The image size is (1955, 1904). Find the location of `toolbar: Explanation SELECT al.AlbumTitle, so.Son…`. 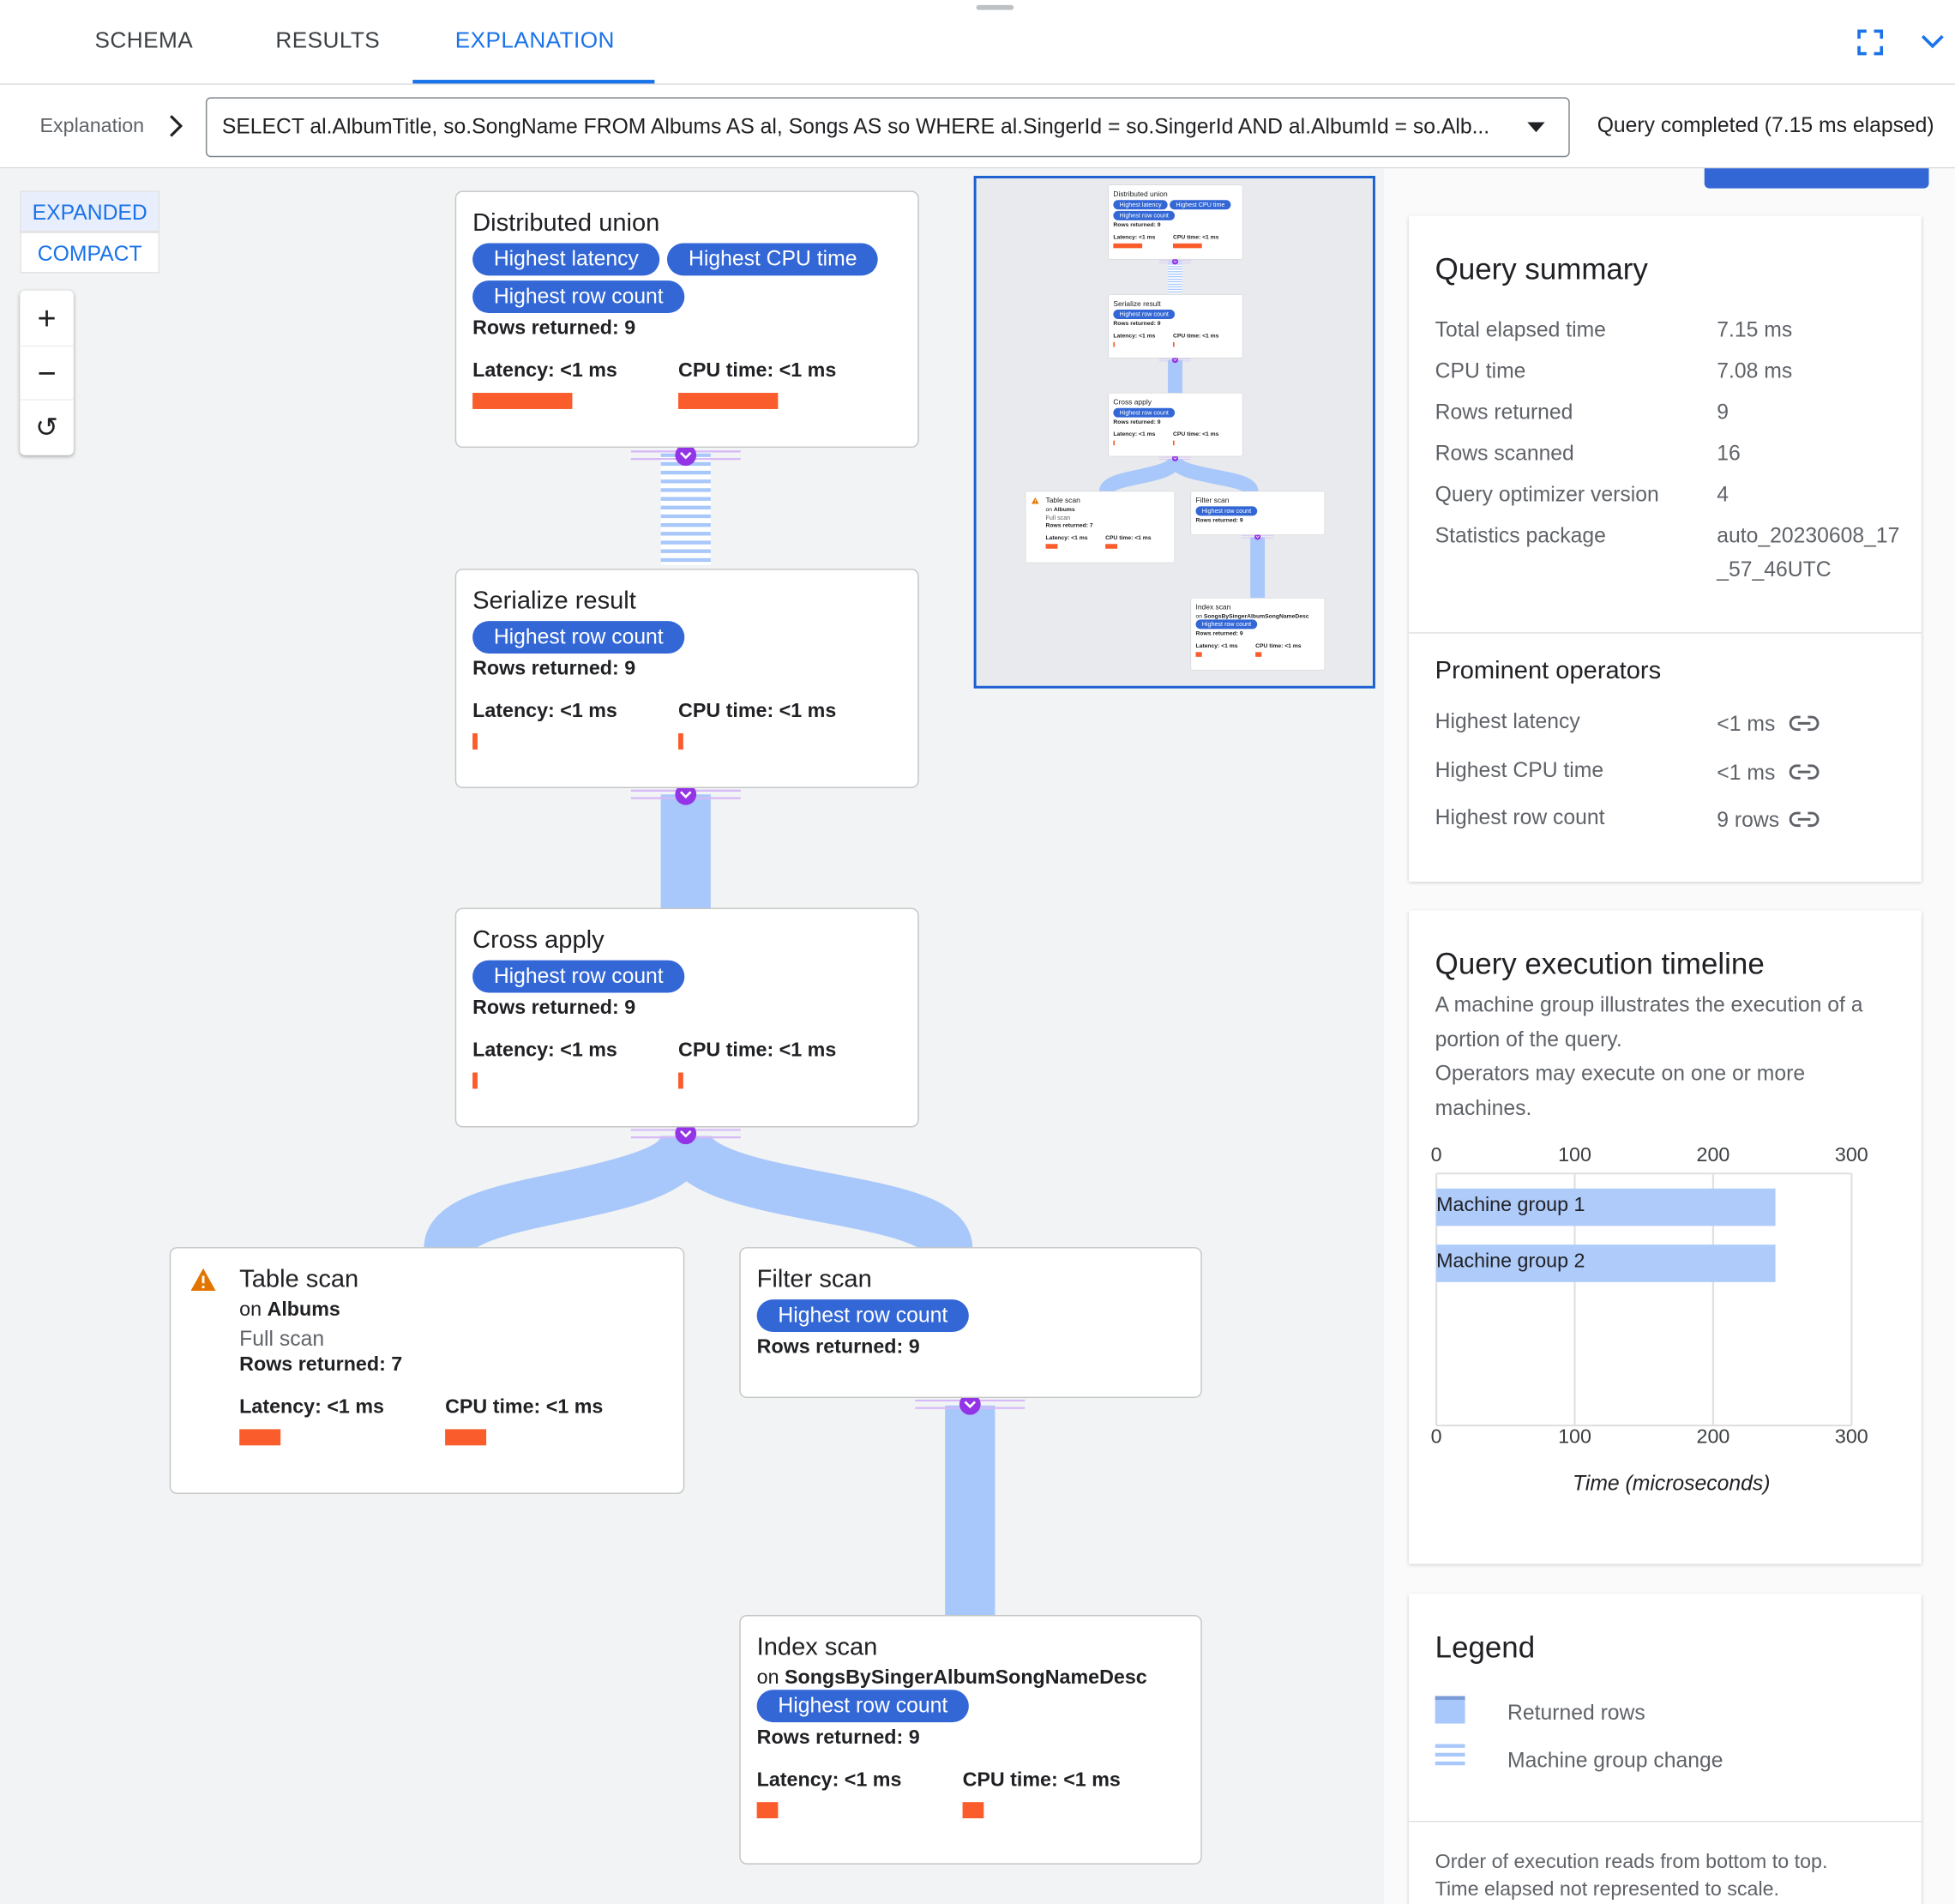

toolbar: Explanation SELECT al.AlbumTitle, so.Son… is located at coordinates (977, 127).